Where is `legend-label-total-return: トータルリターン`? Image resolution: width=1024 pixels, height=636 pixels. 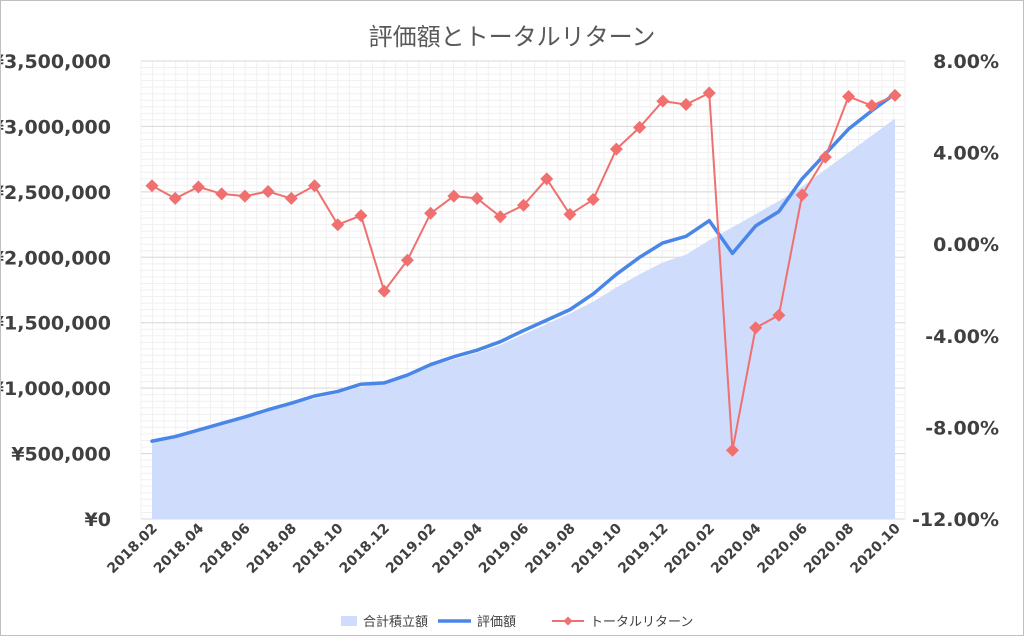
legend-label-total-return: トータルリターン is located at coordinates (641, 622).